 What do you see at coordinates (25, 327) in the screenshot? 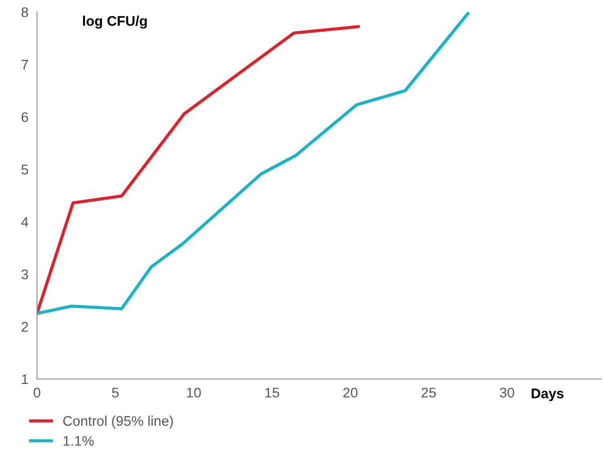
I see `y-tick-label: 2` at bounding box center [25, 327].